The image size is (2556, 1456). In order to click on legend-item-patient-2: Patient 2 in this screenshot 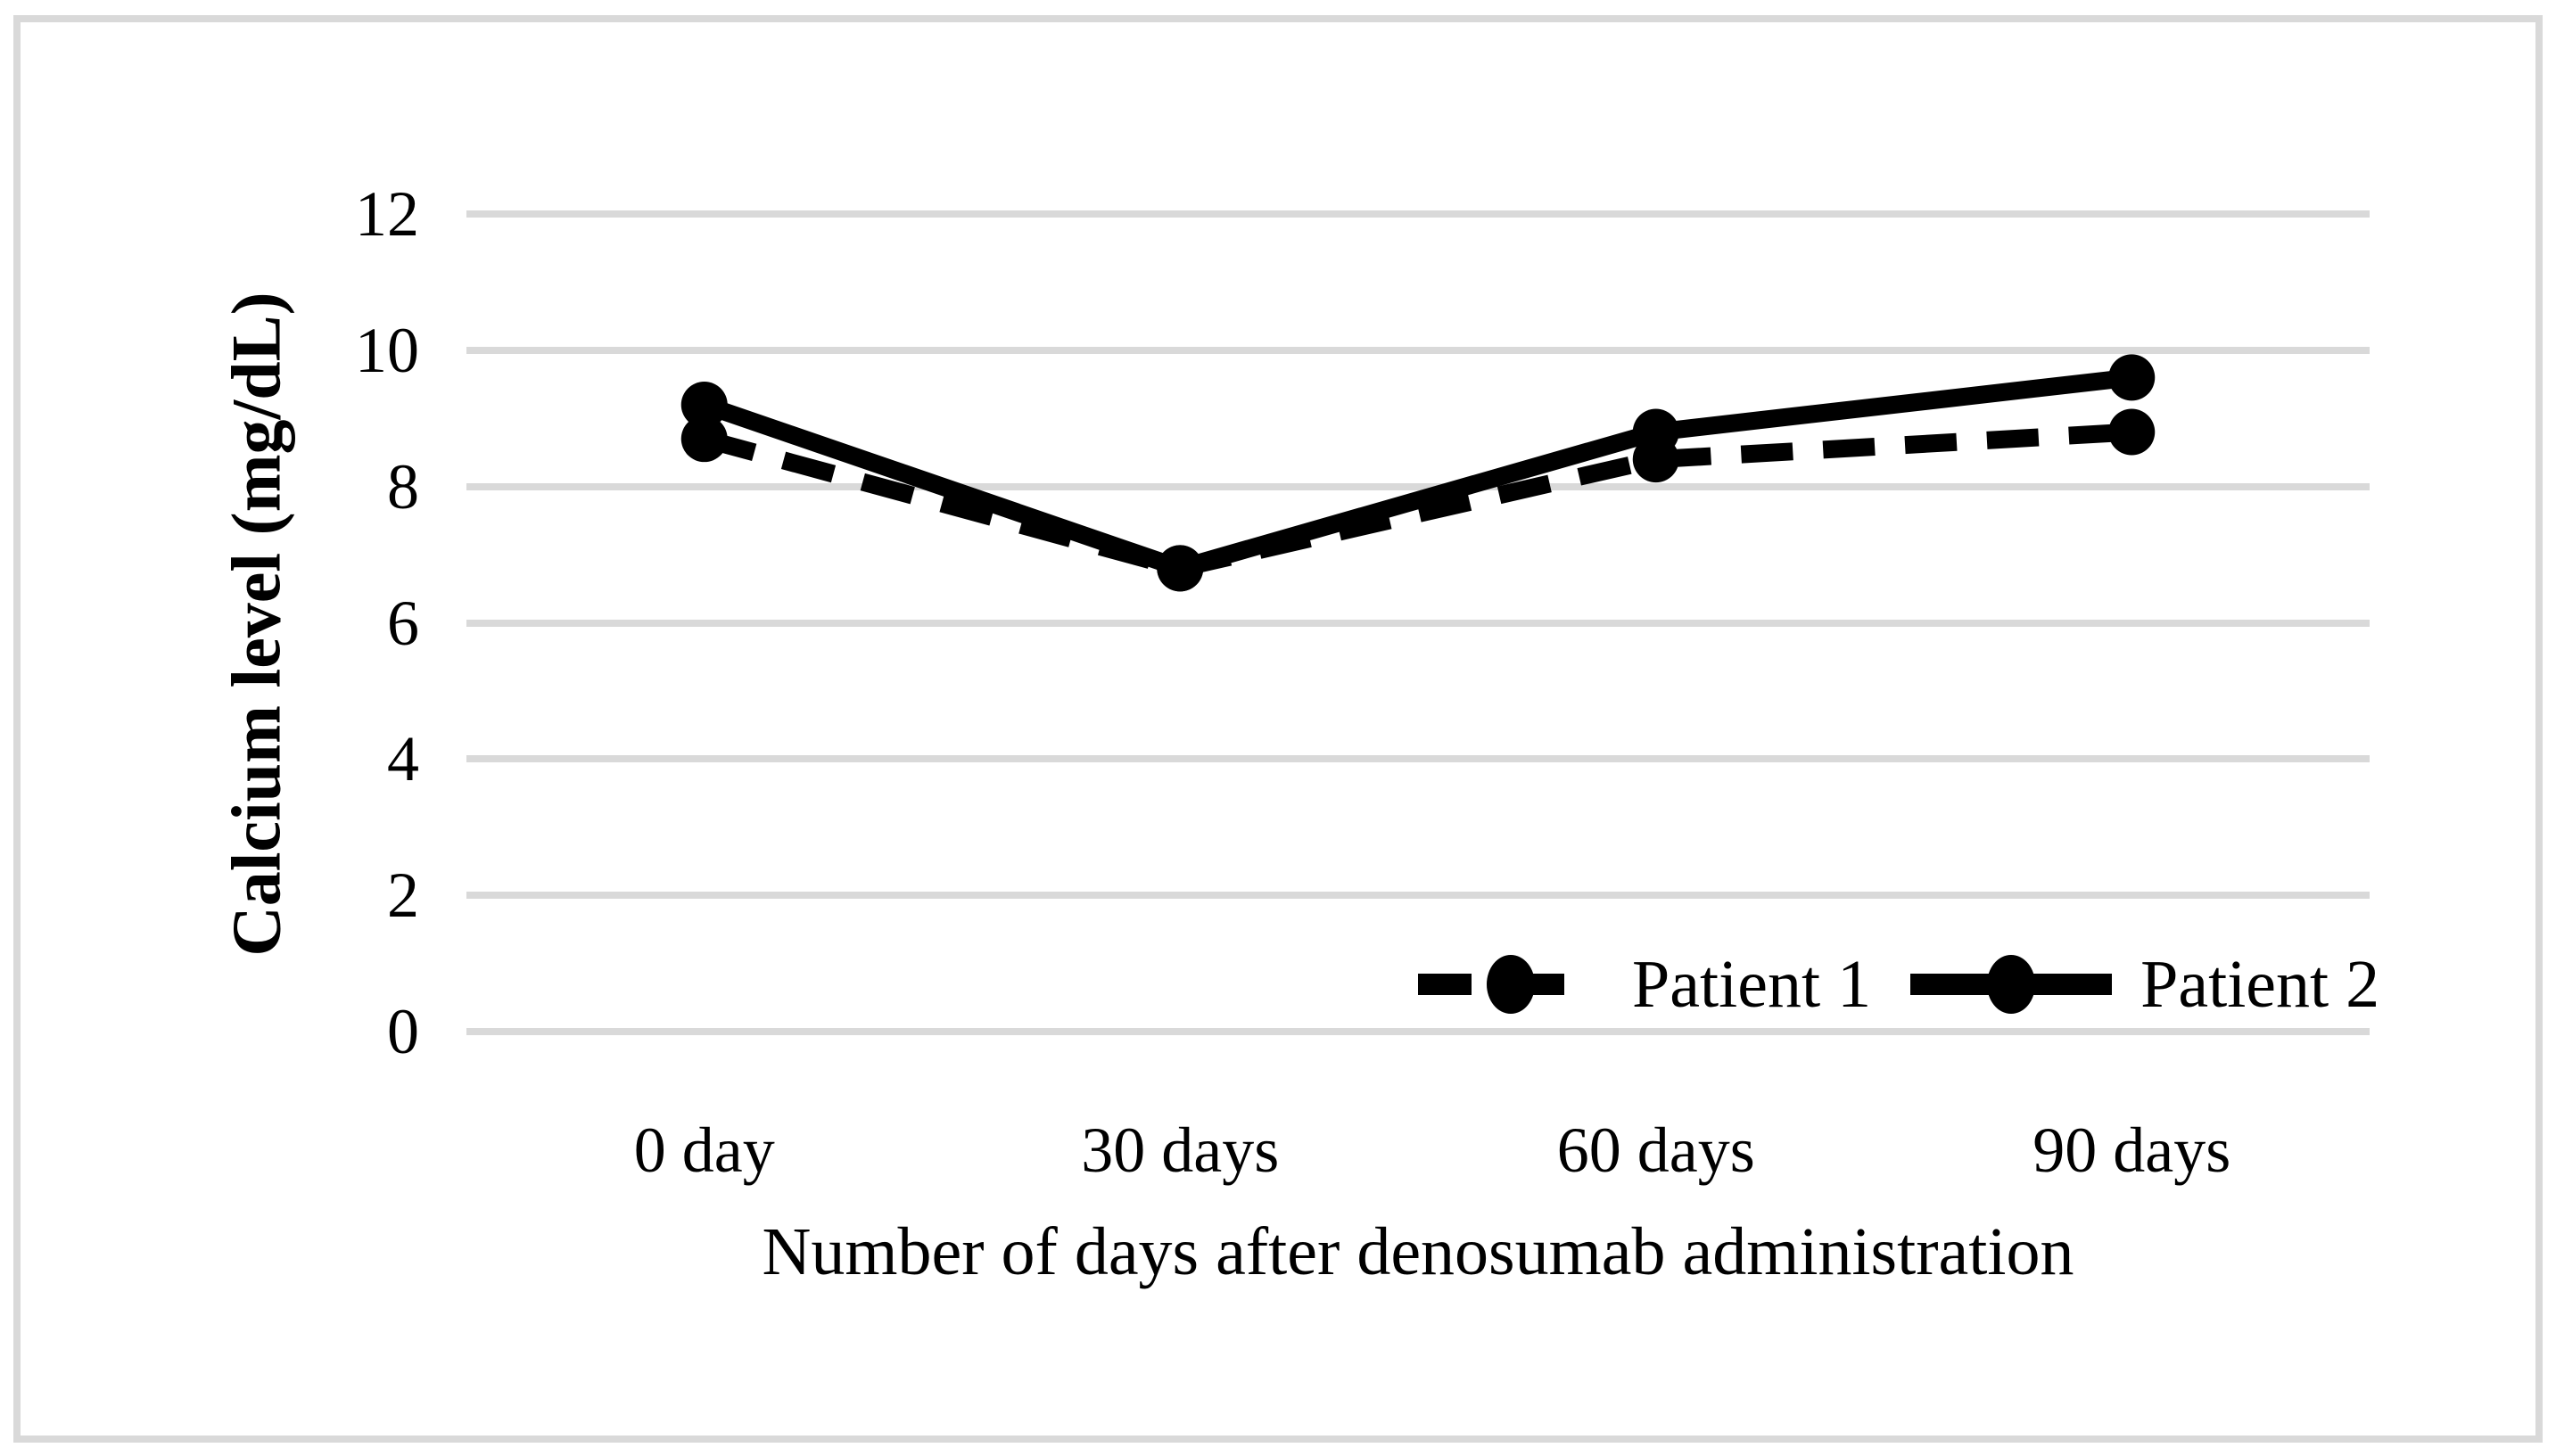, I will do `click(2144, 984)`.